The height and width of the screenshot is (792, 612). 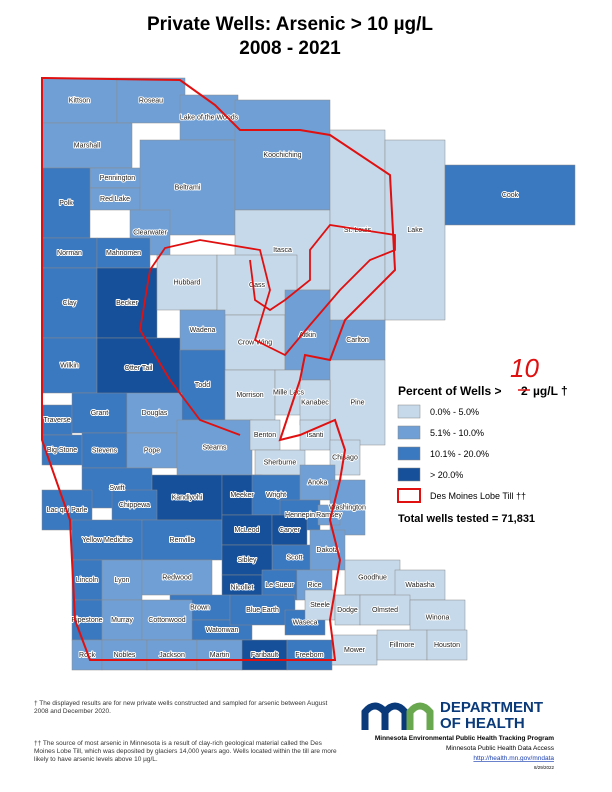 I want to click on county-label: Dakota, so click(x=327, y=550).